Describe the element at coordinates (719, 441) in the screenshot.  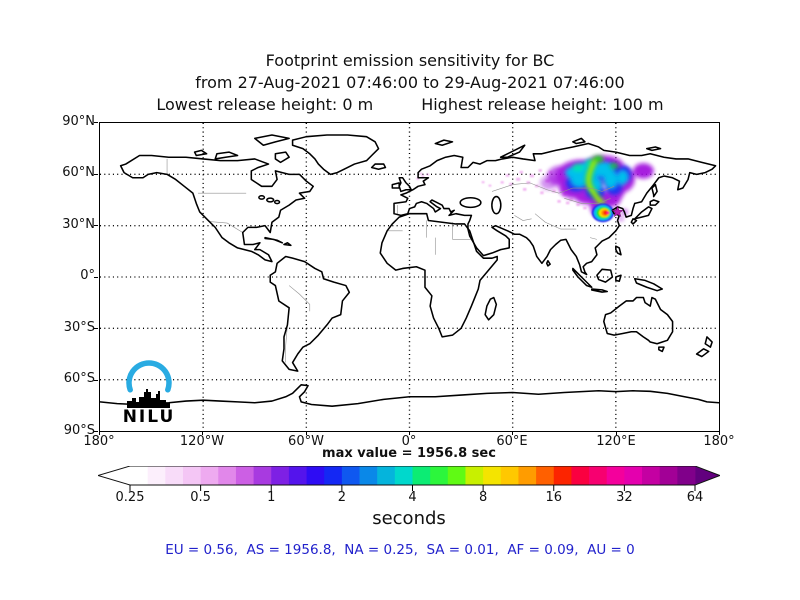
I see `lon-label-180e: 180°` at that location.